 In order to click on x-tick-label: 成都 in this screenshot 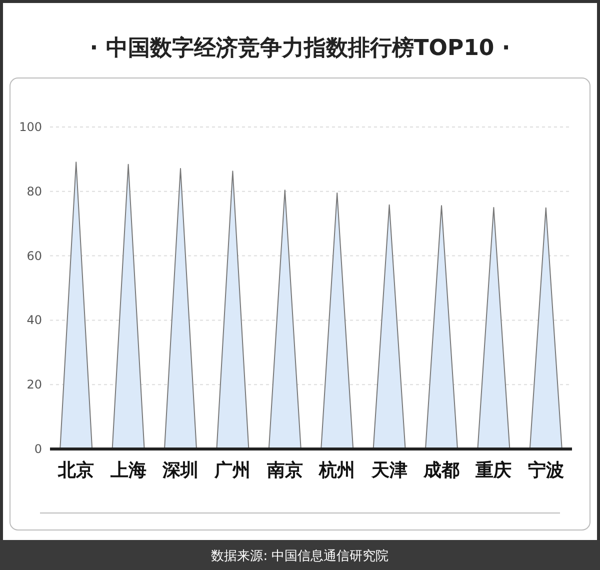, I will do `click(441, 470)`.